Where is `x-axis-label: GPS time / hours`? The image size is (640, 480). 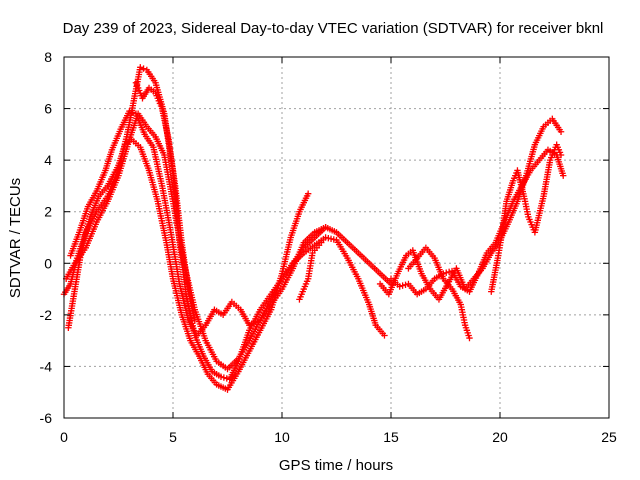 x-axis-label: GPS time / hours is located at coordinates (336, 465).